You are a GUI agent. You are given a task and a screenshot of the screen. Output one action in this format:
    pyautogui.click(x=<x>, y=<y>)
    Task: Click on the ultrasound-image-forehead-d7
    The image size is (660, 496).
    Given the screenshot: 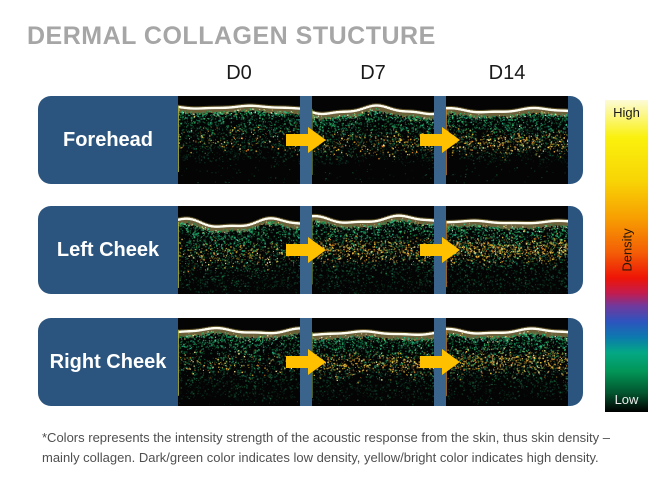 What is the action you would take?
    pyautogui.click(x=373, y=140)
    